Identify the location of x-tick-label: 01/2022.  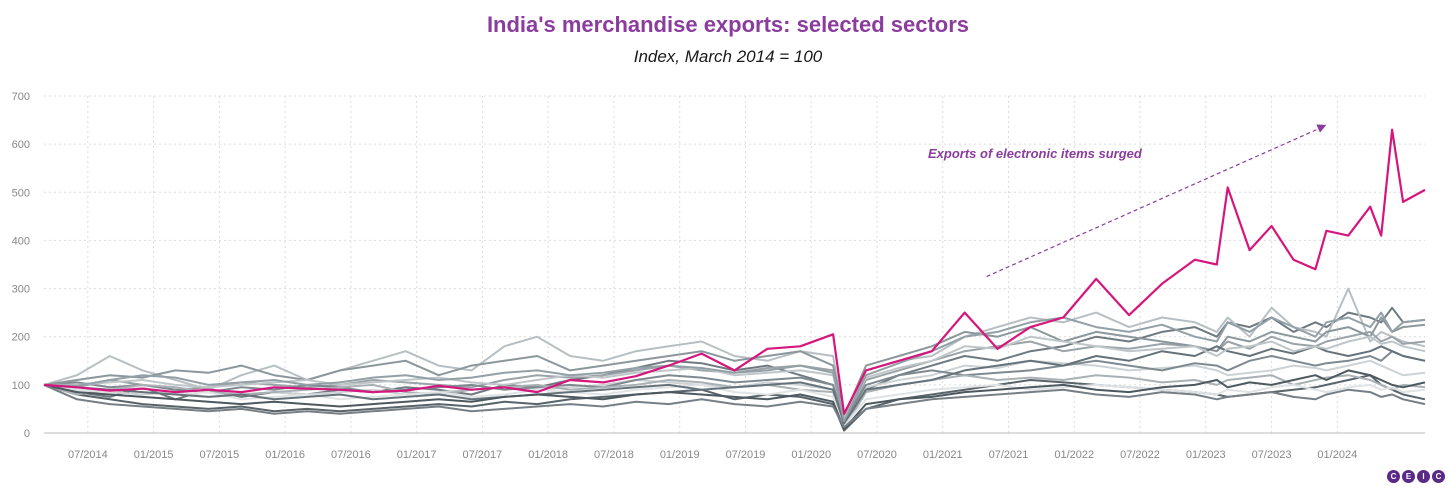
(1074, 455).